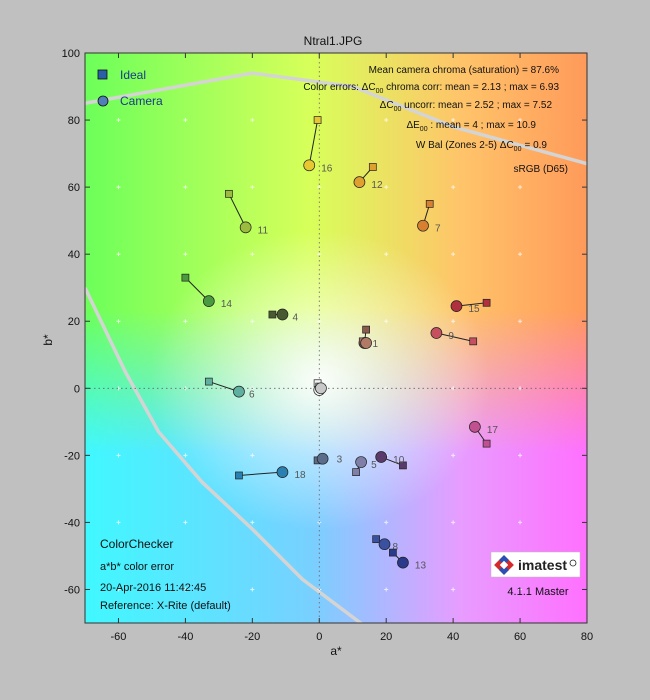 This screenshot has height=700, width=650. Describe the element at coordinates (319, 637) in the screenshot. I see `x-tick-label: 0` at that location.